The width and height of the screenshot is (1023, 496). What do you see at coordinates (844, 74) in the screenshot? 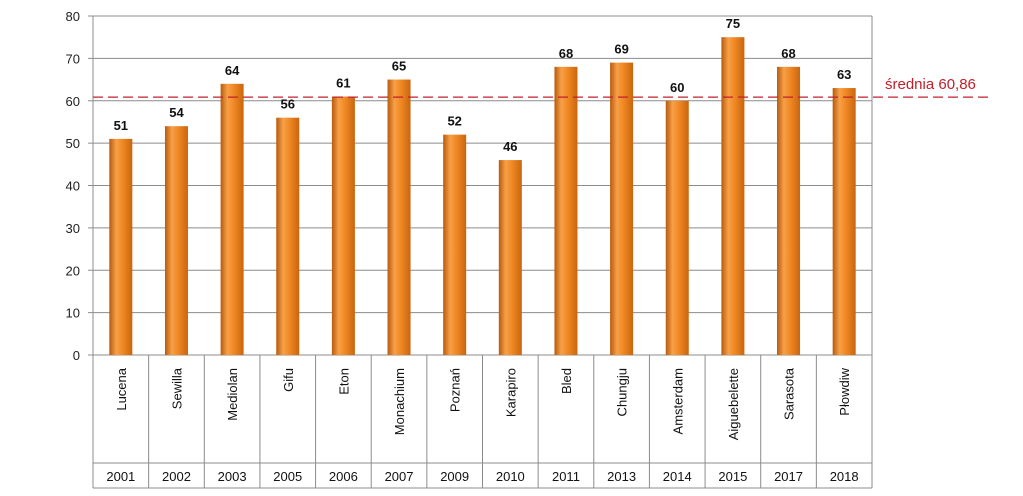
I see `data-label: 63` at bounding box center [844, 74].